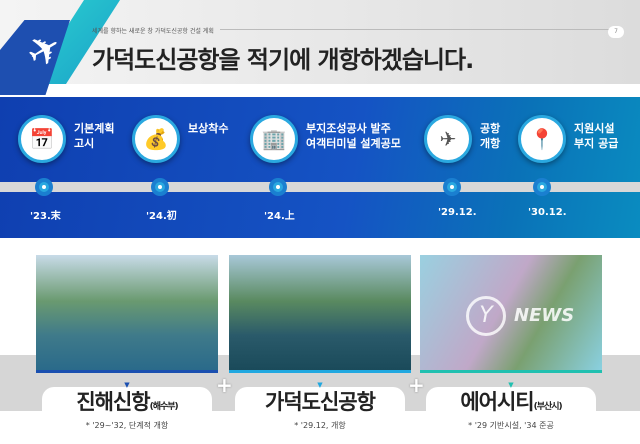  Describe the element at coordinates (94, 136) in the screenshot. I see `milestone-label: 기본계획 고시` at that location.